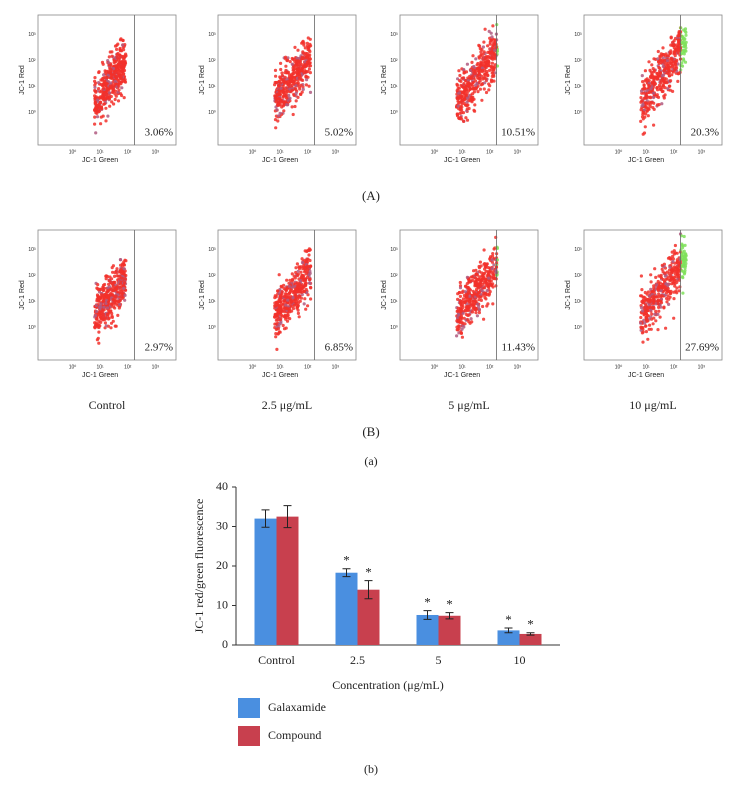 The image size is (742, 787). I want to click on y-tick-label: 10, so click(222, 604).